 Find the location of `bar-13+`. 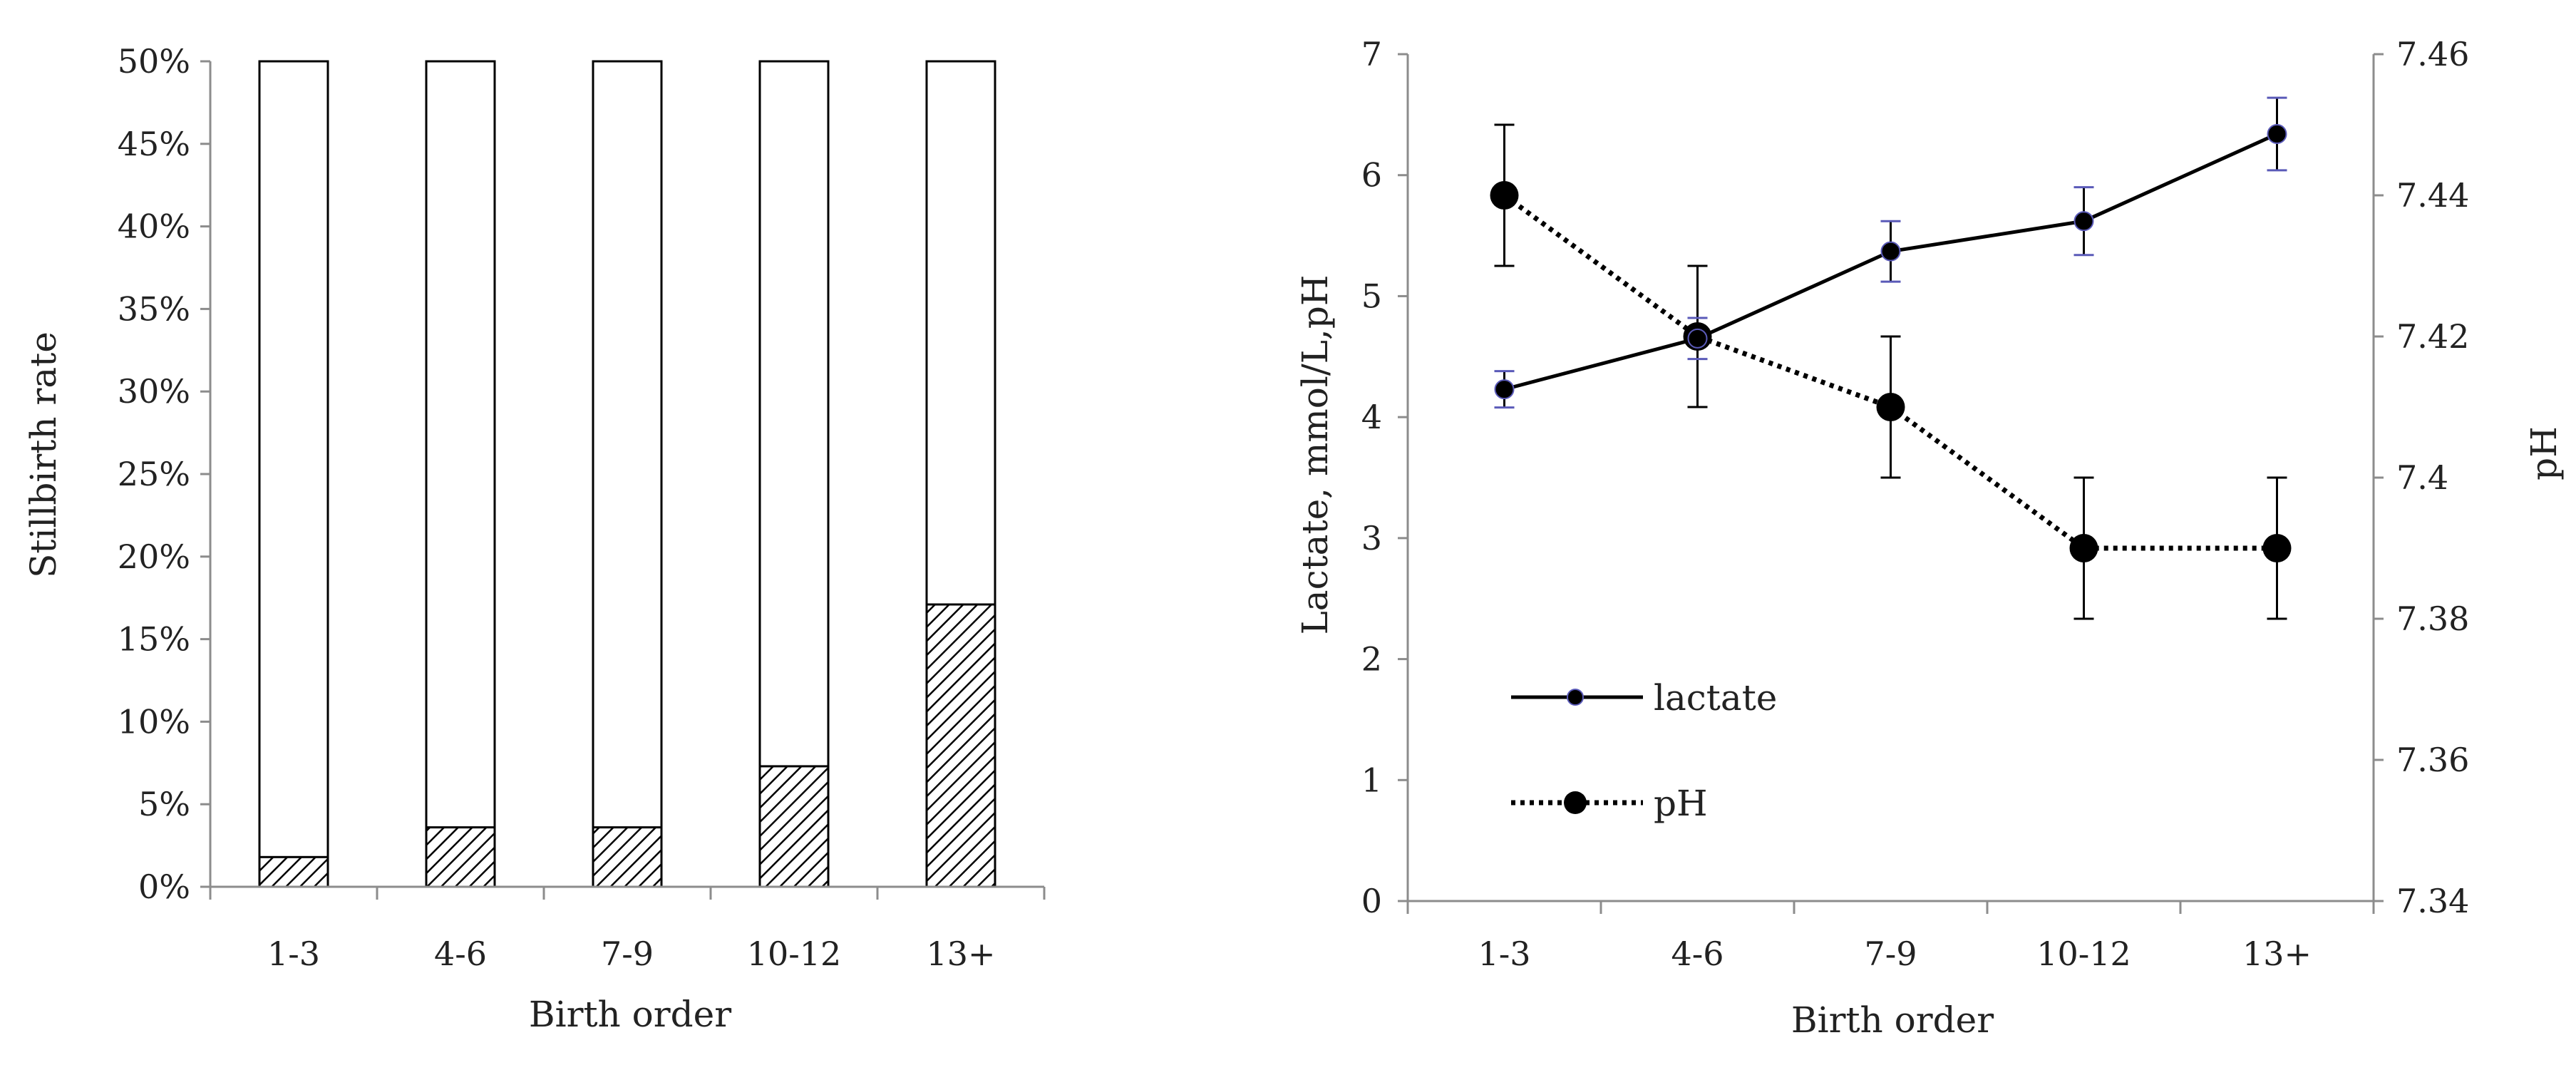

bar-13+ is located at coordinates (960, 745).